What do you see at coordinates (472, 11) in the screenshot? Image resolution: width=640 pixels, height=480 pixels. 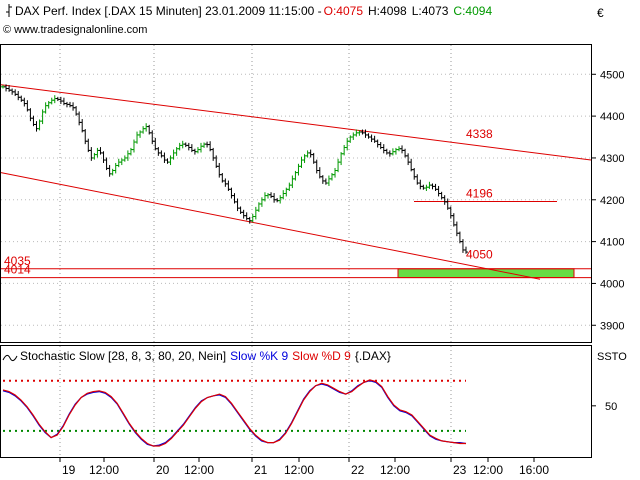 I see `price-header-close: C:4094` at bounding box center [472, 11].